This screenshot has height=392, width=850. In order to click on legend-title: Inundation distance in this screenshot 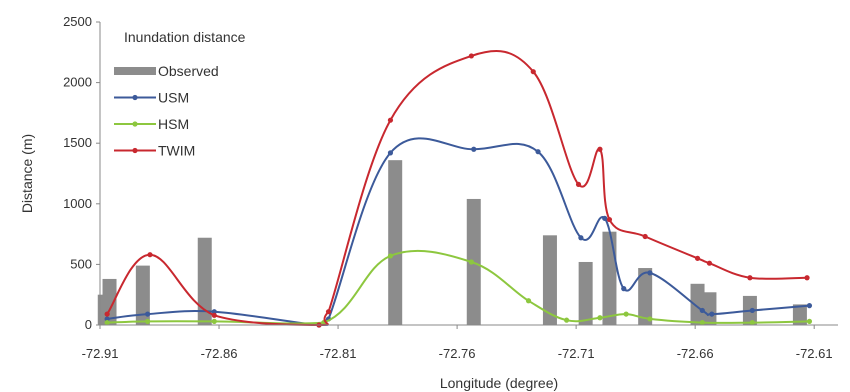, I will do `click(185, 37)`.